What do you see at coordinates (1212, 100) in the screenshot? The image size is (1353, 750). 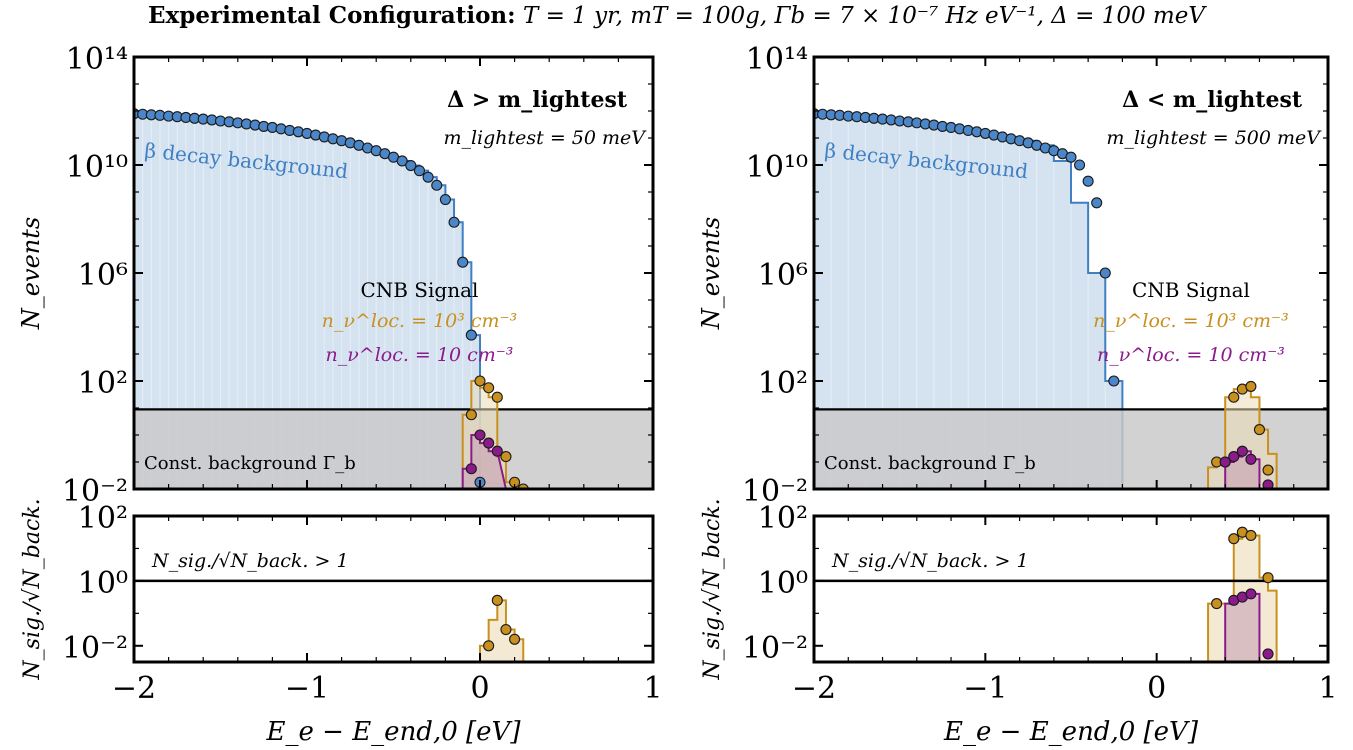 I see `annotation-main: Δ < m_lightest` at bounding box center [1212, 100].